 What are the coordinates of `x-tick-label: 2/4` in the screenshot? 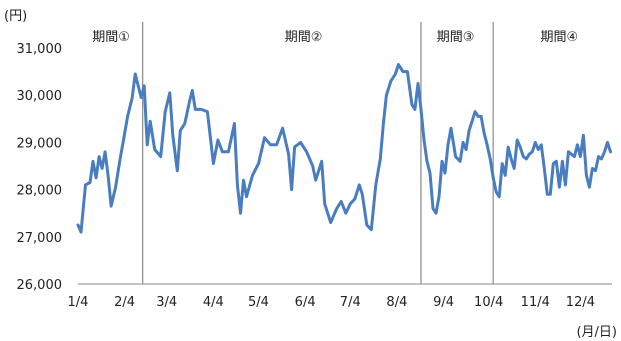 It's located at (124, 302).